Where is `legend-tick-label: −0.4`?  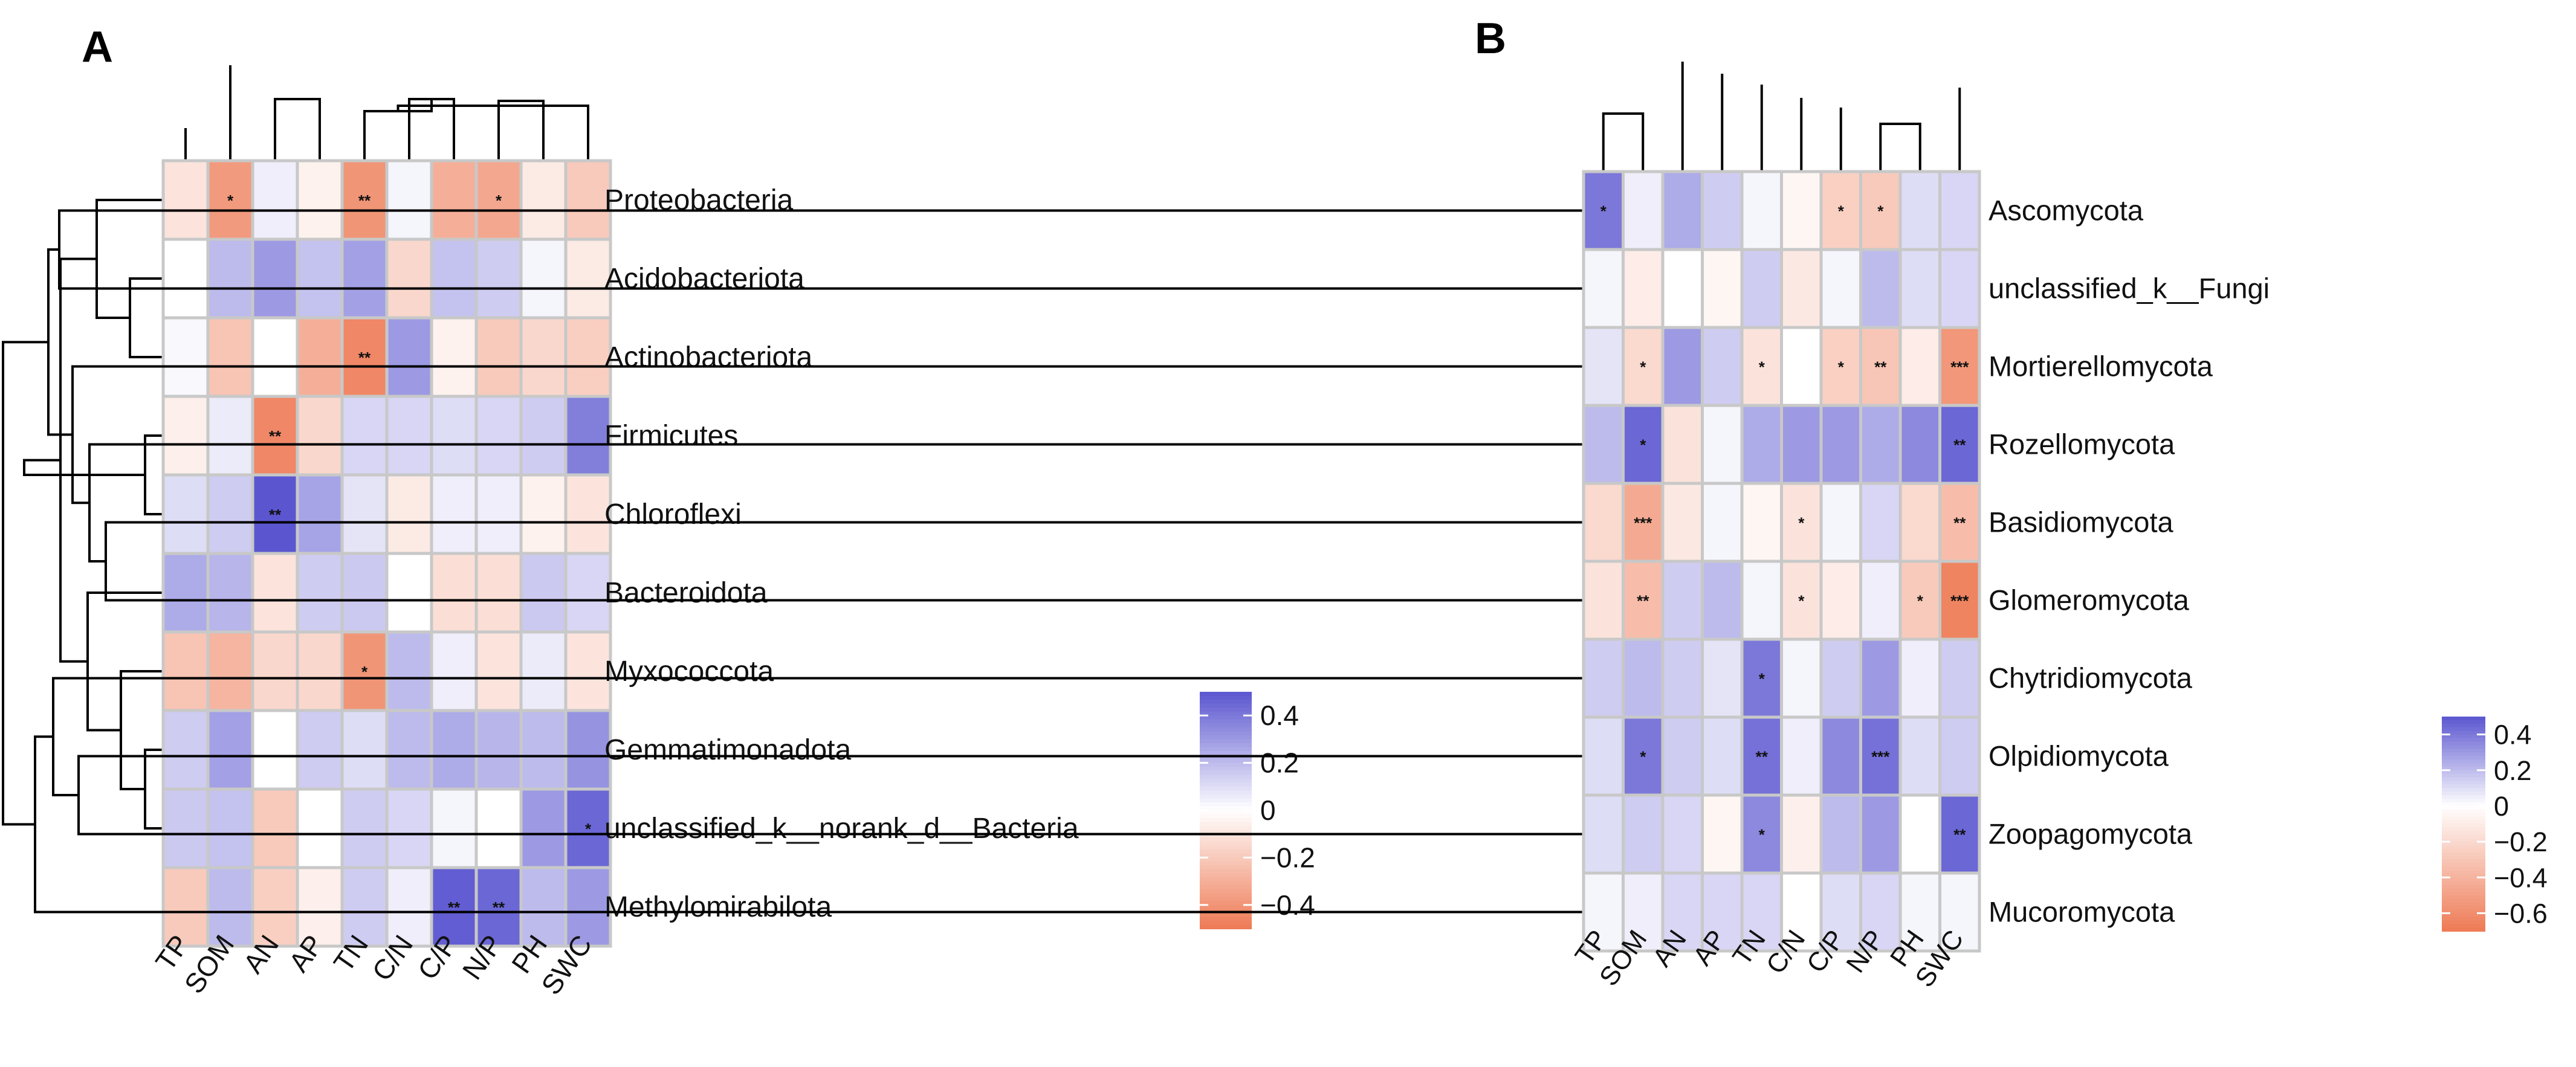
legend-tick-label: −0.4 is located at coordinates (2521, 877).